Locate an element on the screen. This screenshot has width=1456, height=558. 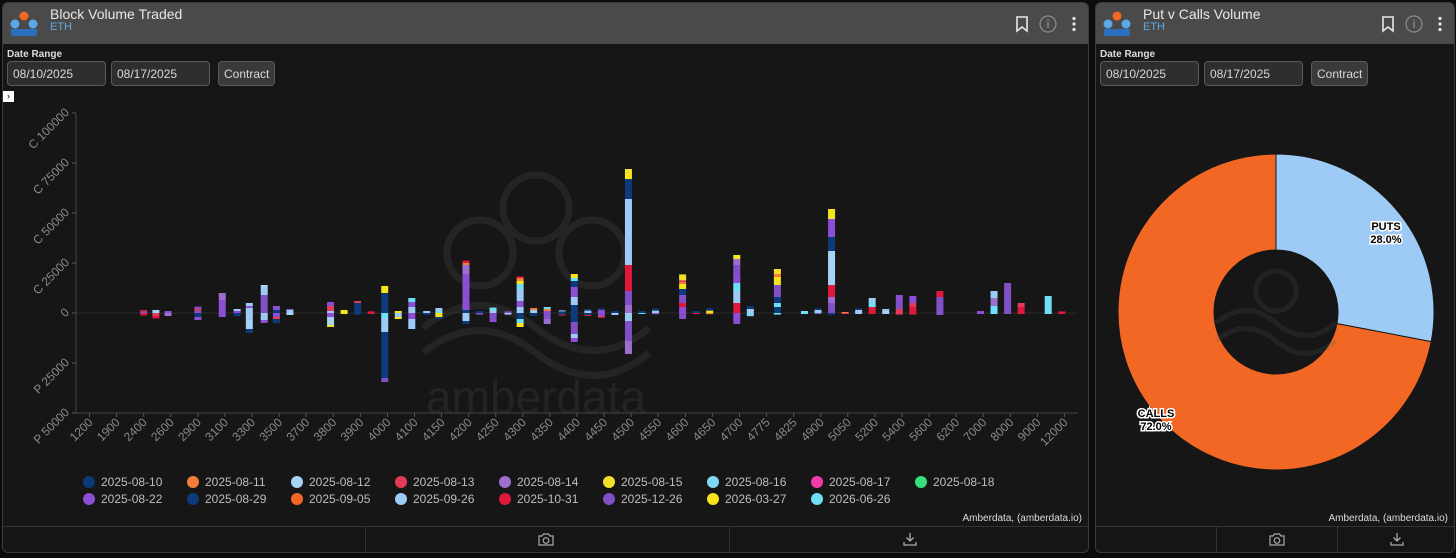
legend-item: 2025-08-10 is located at coordinates (122, 482).